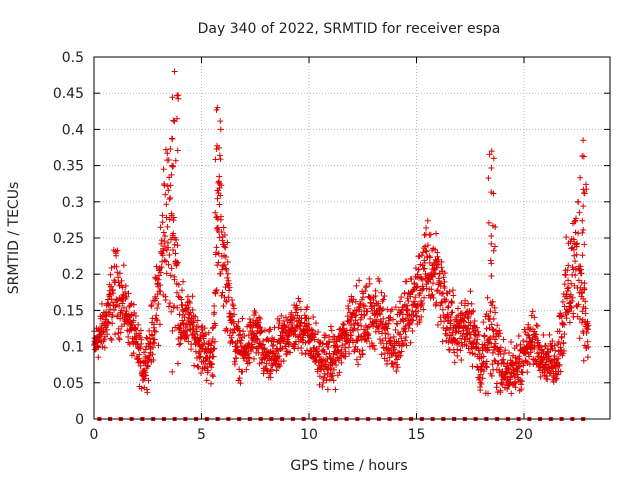 Image resolution: width=640 pixels, height=480 pixels. Describe the element at coordinates (94, 435) in the screenshot. I see `x-tick-label: 0` at that location.